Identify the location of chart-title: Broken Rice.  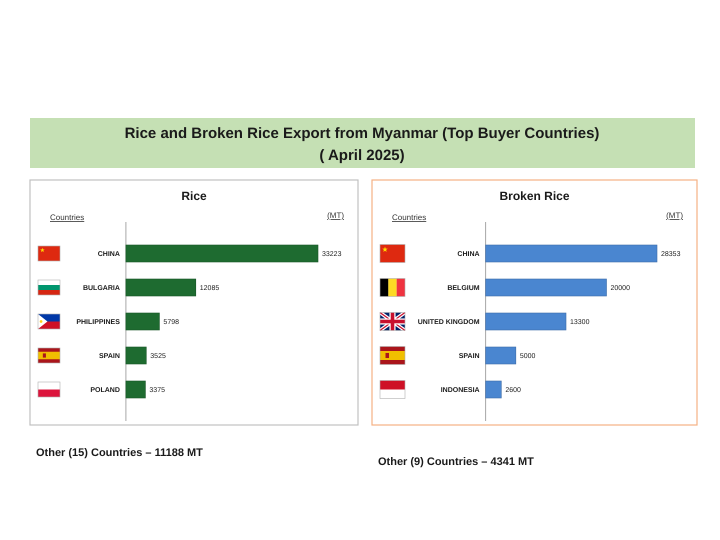
(534, 196).